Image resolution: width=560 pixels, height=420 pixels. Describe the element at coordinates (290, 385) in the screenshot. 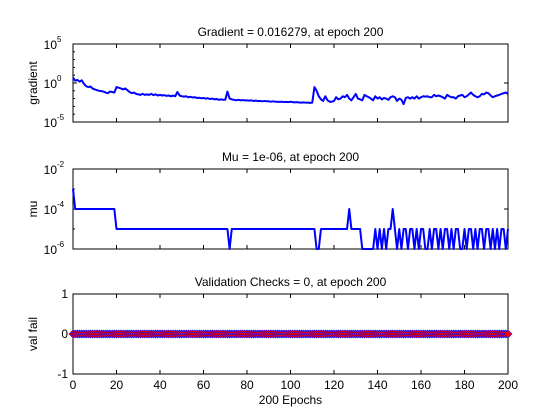

I see `x-tick-label: 100` at that location.